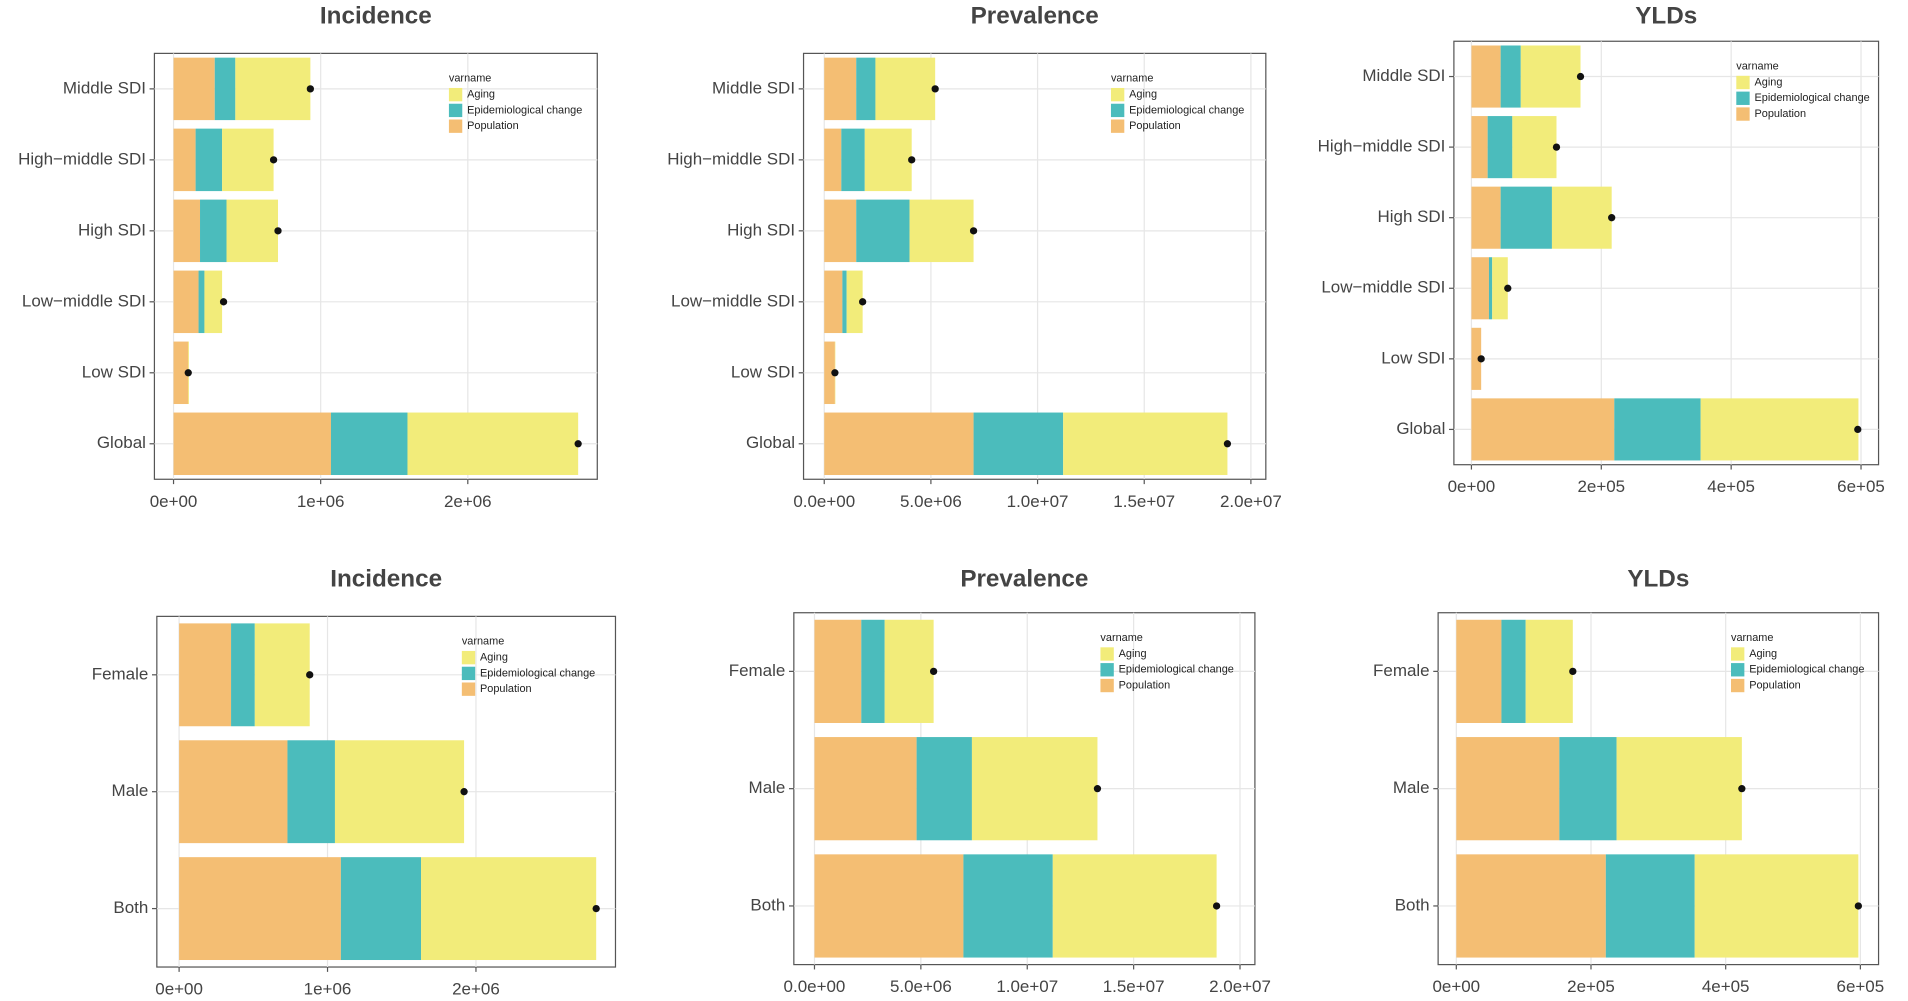 This screenshot has height=1001, width=1908. What do you see at coordinates (1811, 98) in the screenshot?
I see `legend-label: Epidemiological change` at bounding box center [1811, 98].